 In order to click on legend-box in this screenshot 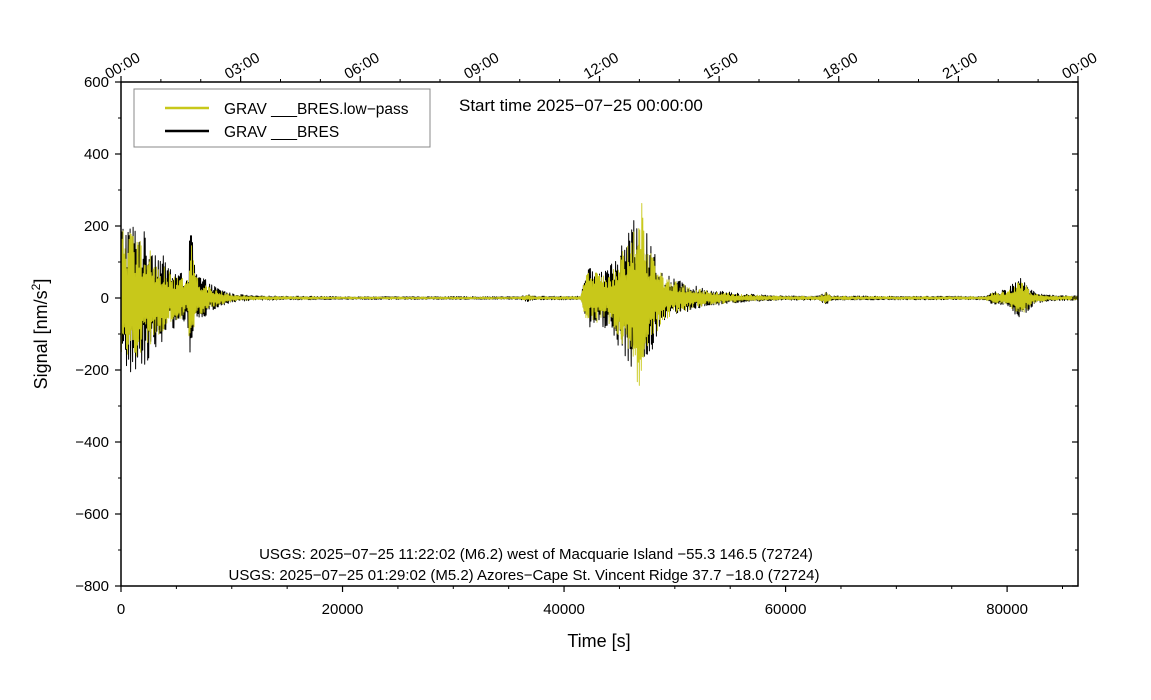, I will do `click(282, 118)`.